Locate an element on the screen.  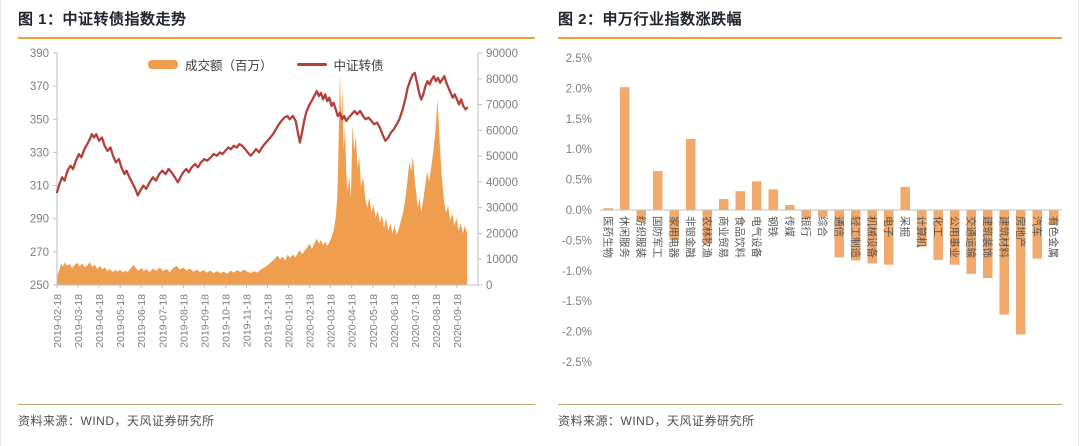
category-label: 国防军工 is located at coordinates (657, 237).